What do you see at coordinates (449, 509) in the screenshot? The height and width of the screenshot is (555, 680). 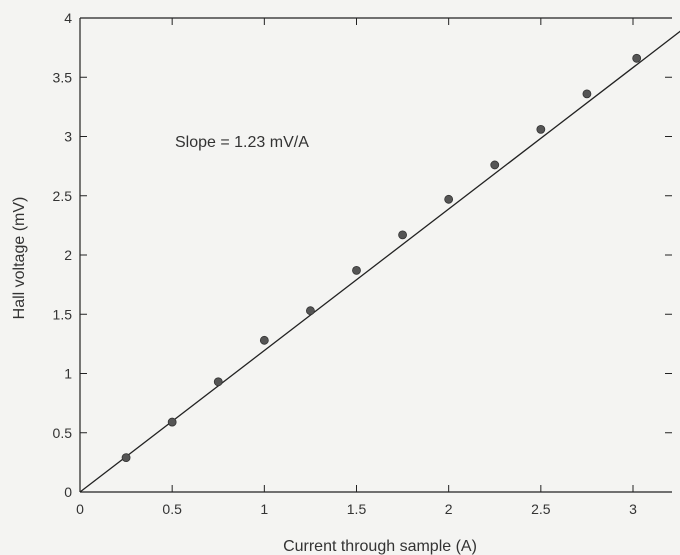 I see `x-tick-label: 2` at bounding box center [449, 509].